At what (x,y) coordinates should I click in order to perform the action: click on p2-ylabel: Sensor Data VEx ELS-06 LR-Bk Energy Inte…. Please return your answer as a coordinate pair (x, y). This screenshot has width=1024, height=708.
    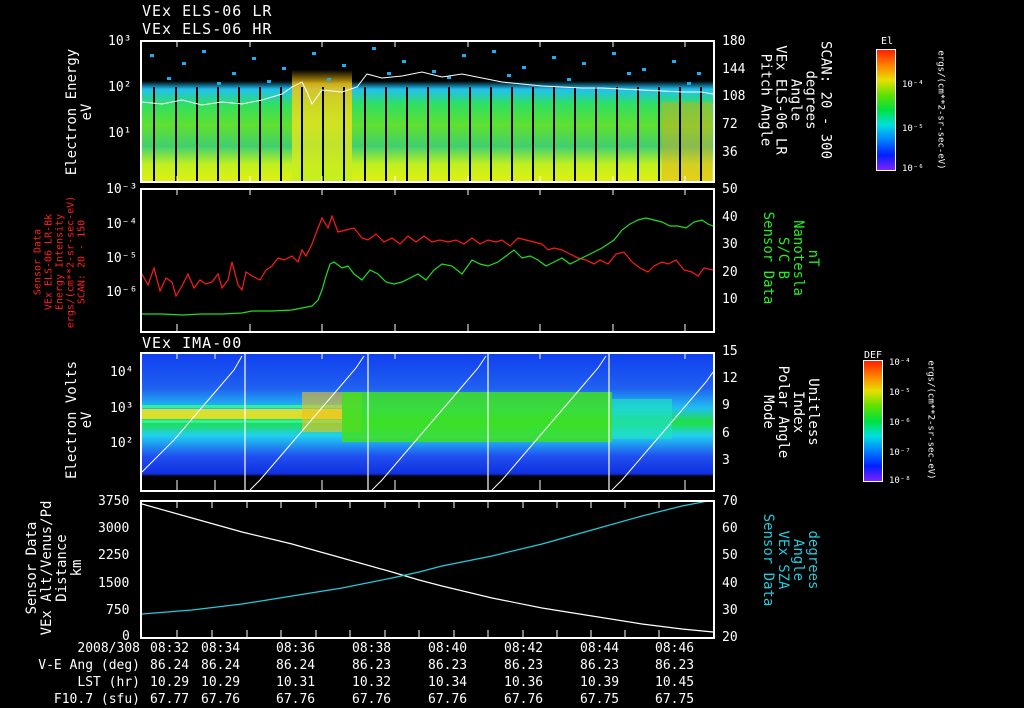
    Looking at the image, I should click on (60, 262).